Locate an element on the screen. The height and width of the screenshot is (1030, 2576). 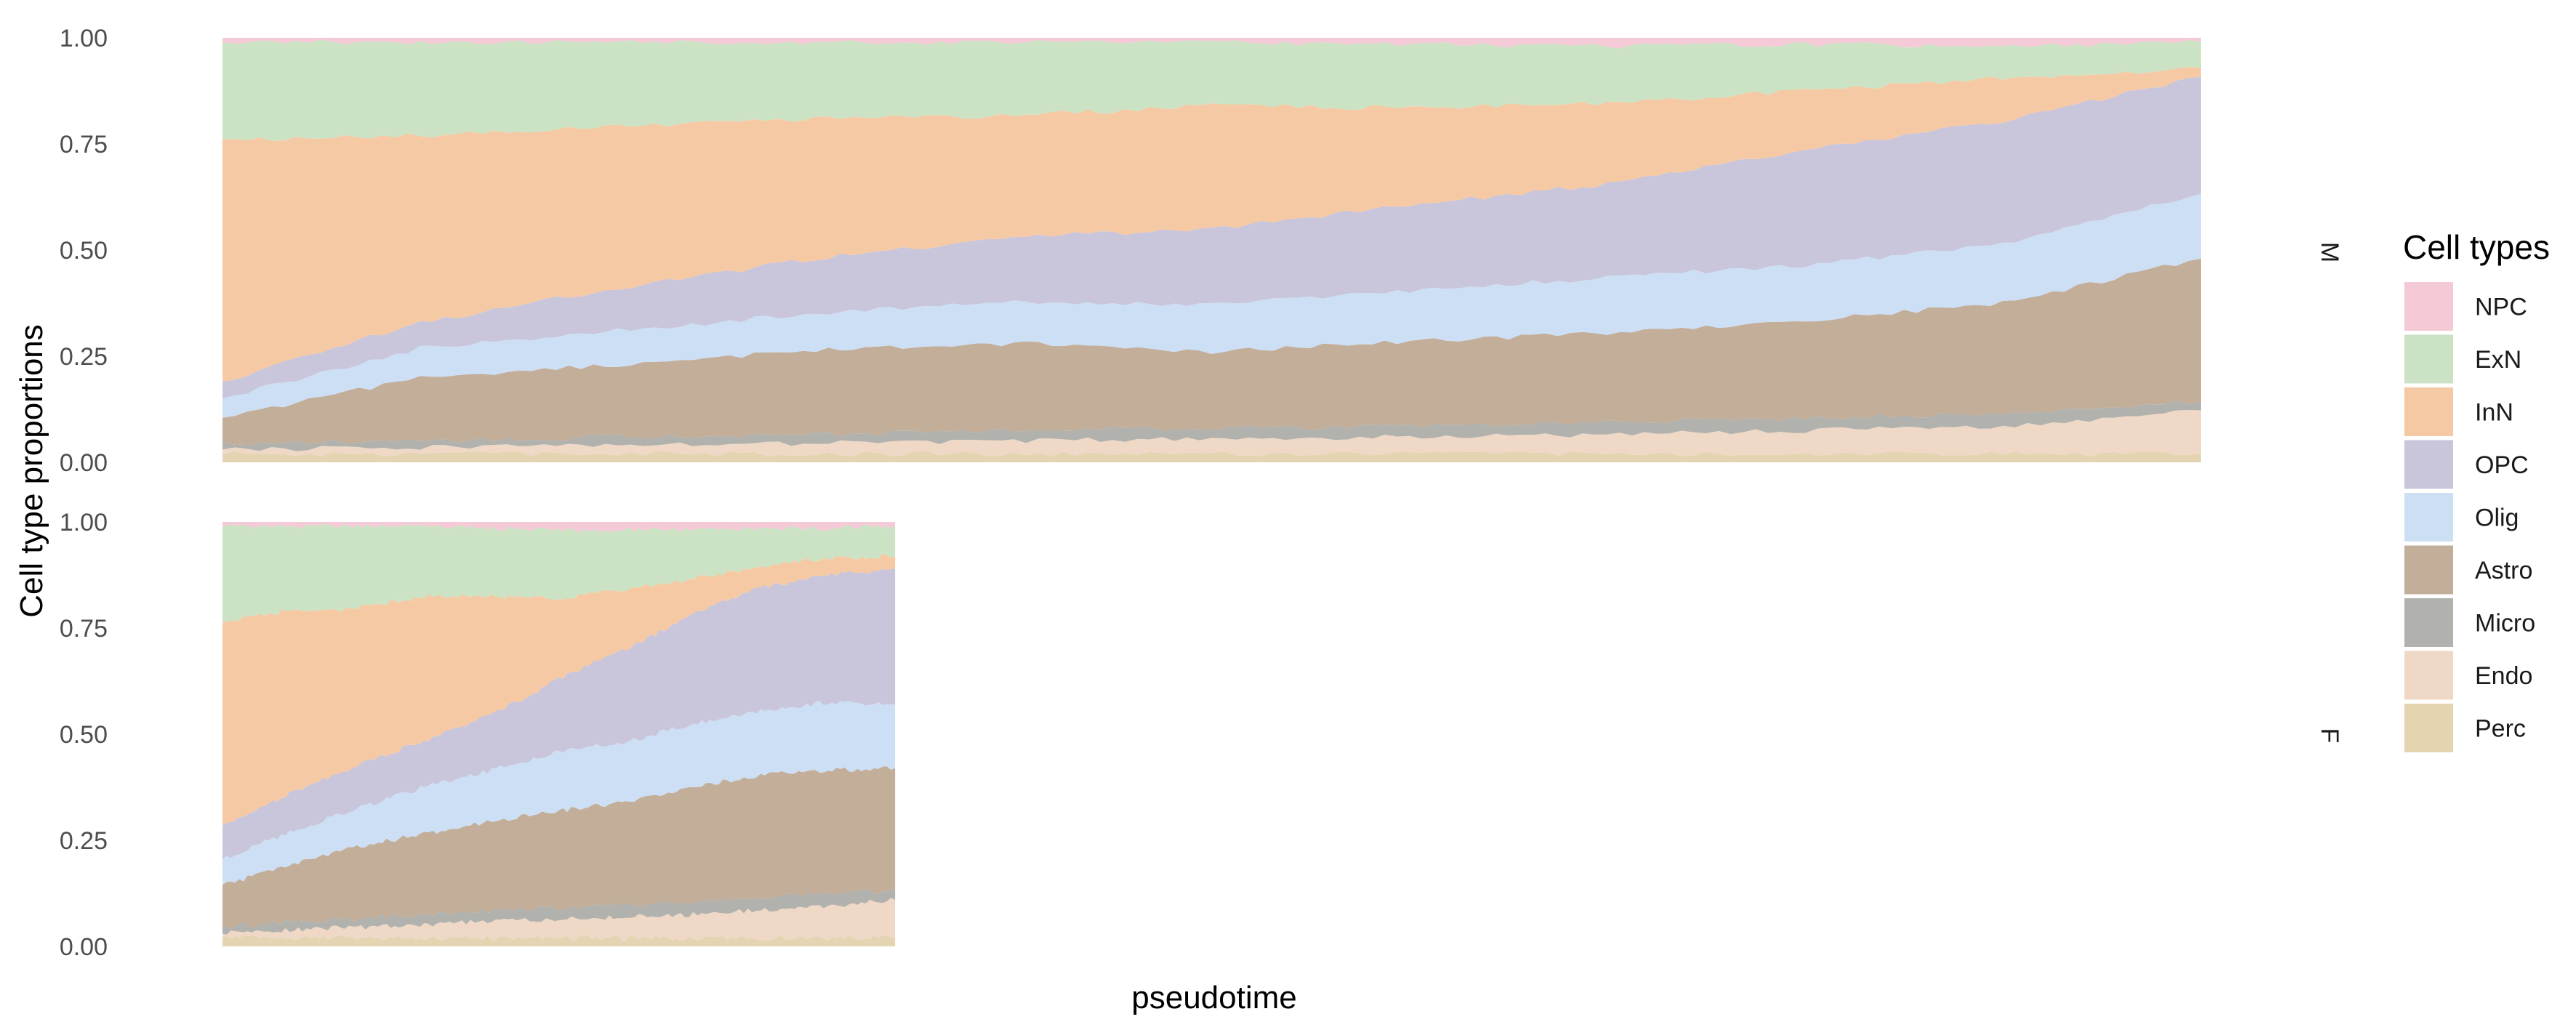
area-npc-m is located at coordinates (1211, 43).